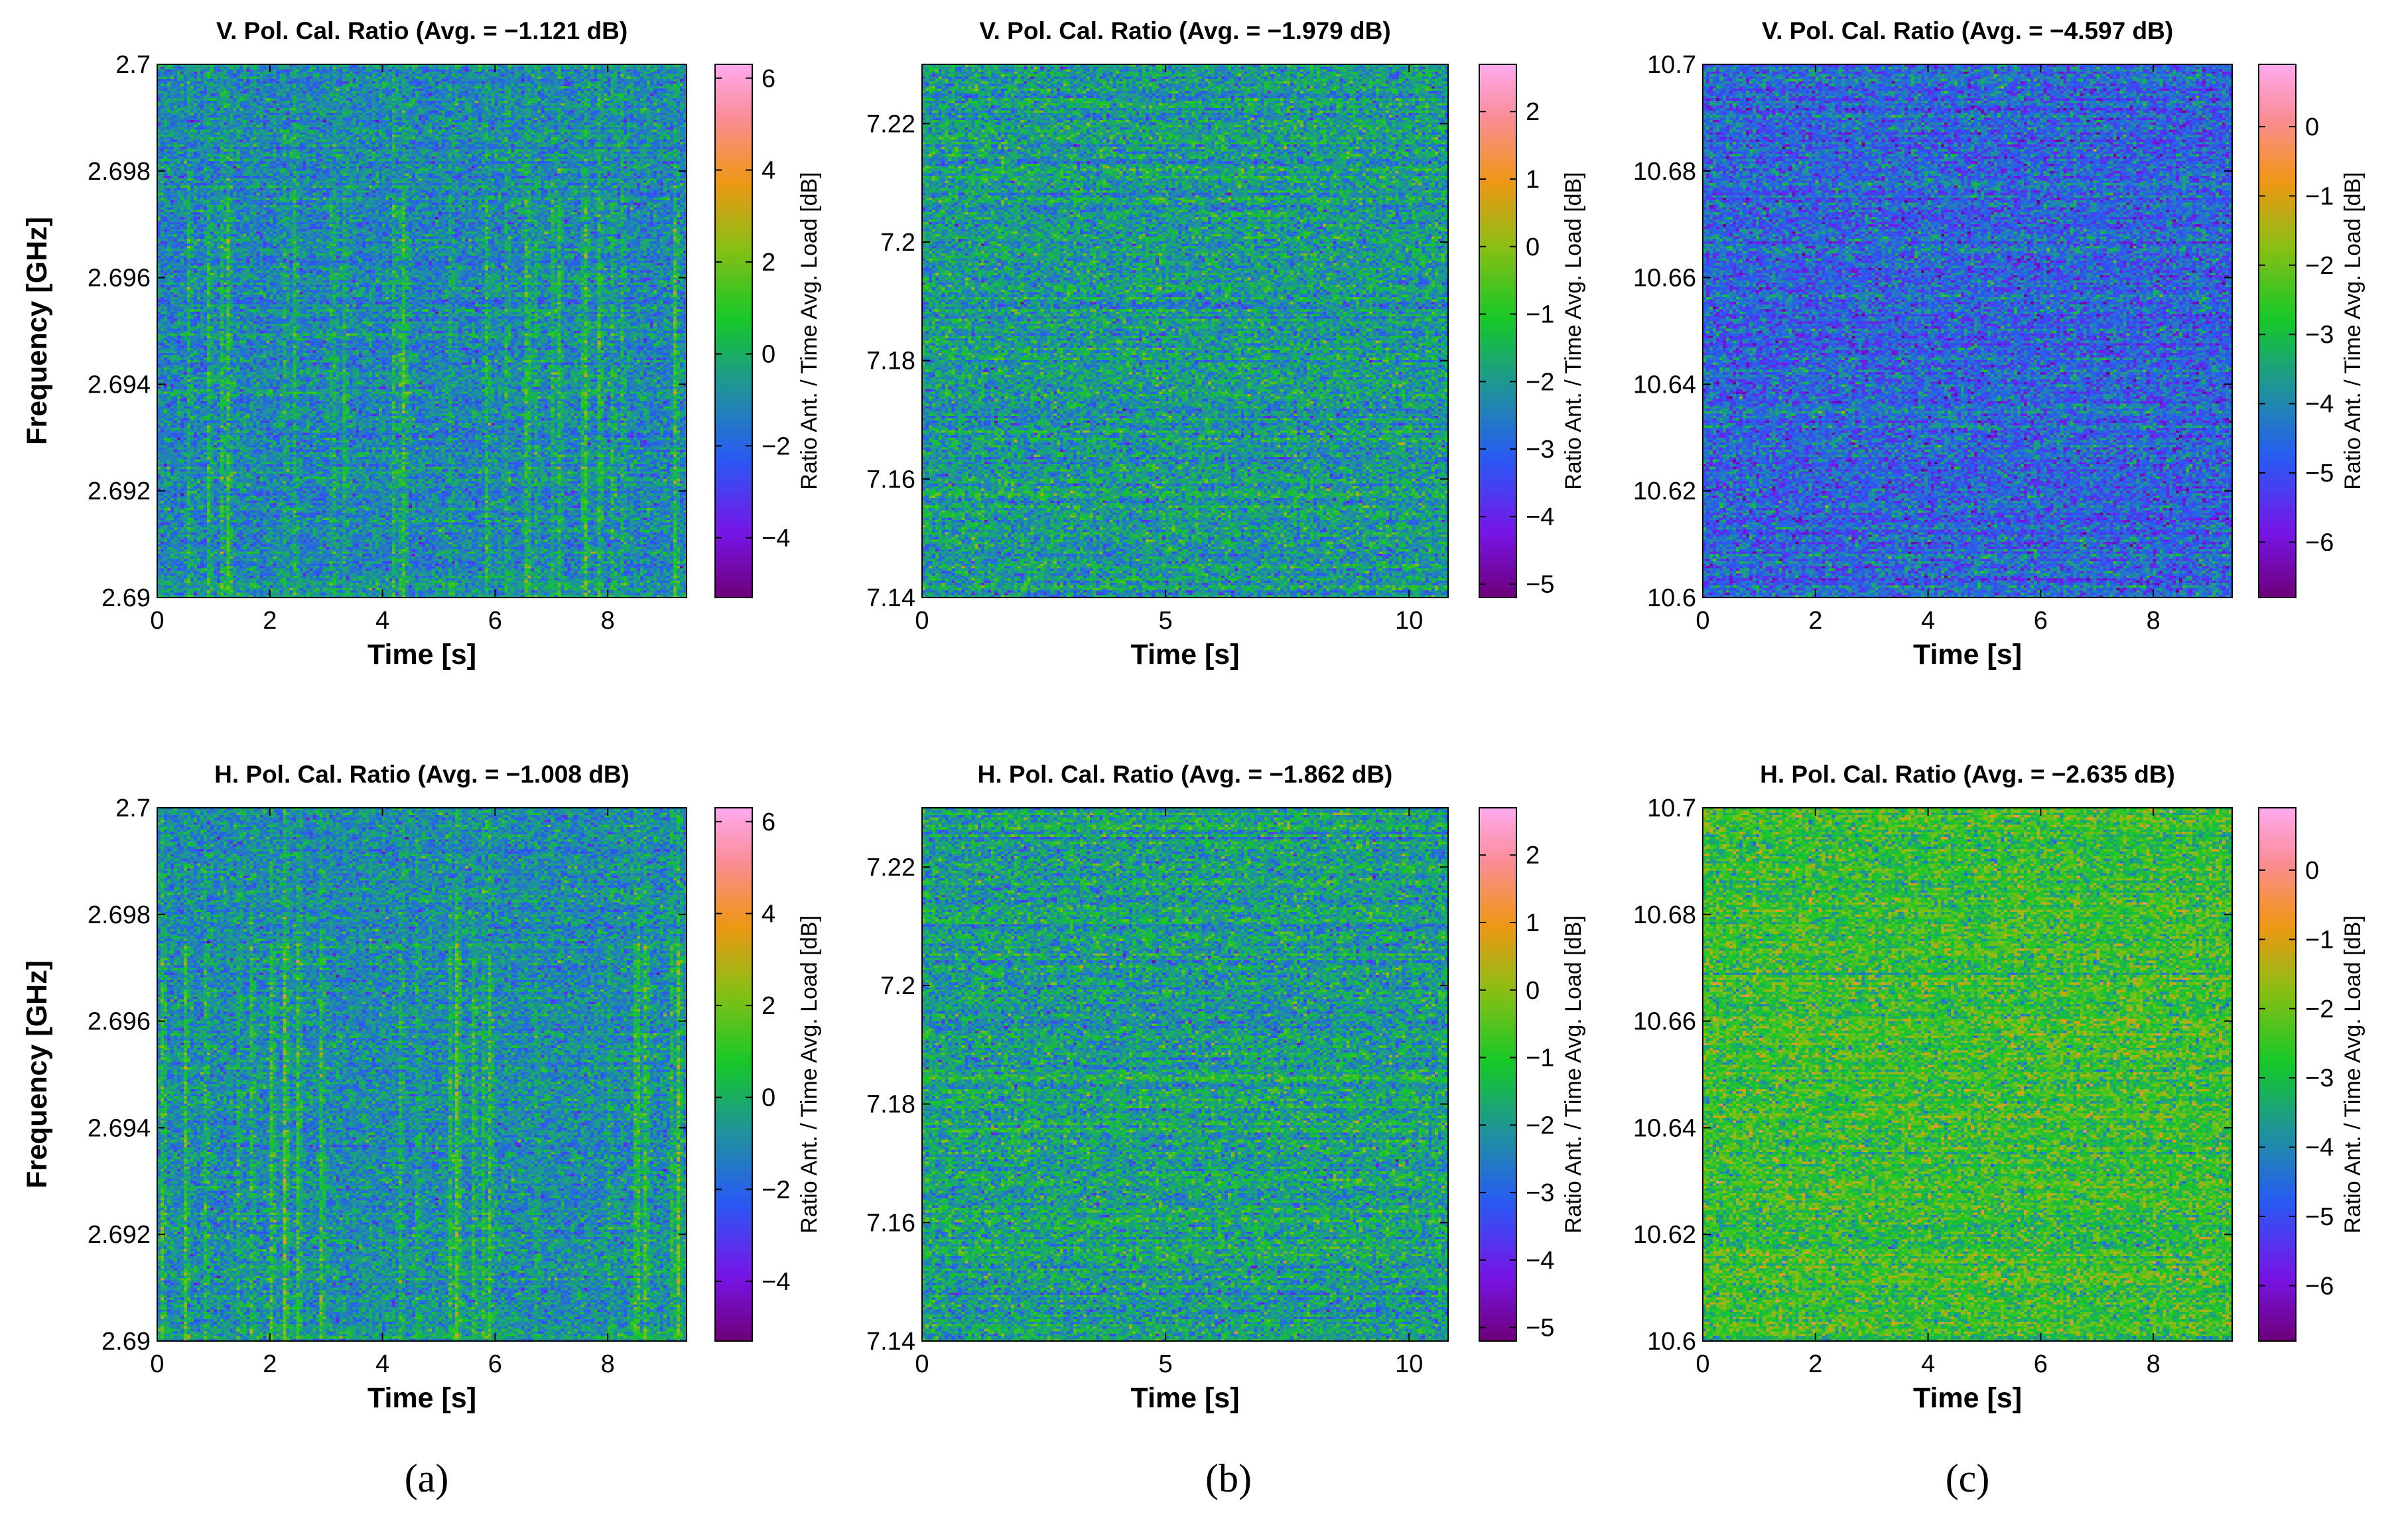  Describe the element at coordinates (769, 822) in the screenshot. I see `colorbar-tick-label: 6` at that location.